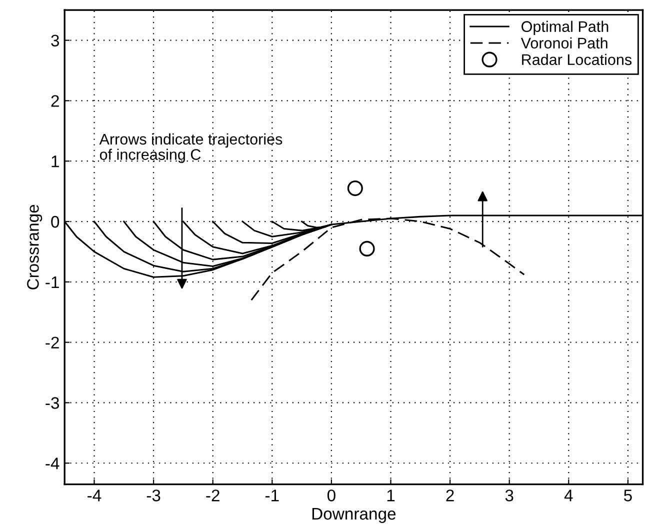 The height and width of the screenshot is (531, 646). I want to click on legend-label: Radar Locations, so click(577, 60).